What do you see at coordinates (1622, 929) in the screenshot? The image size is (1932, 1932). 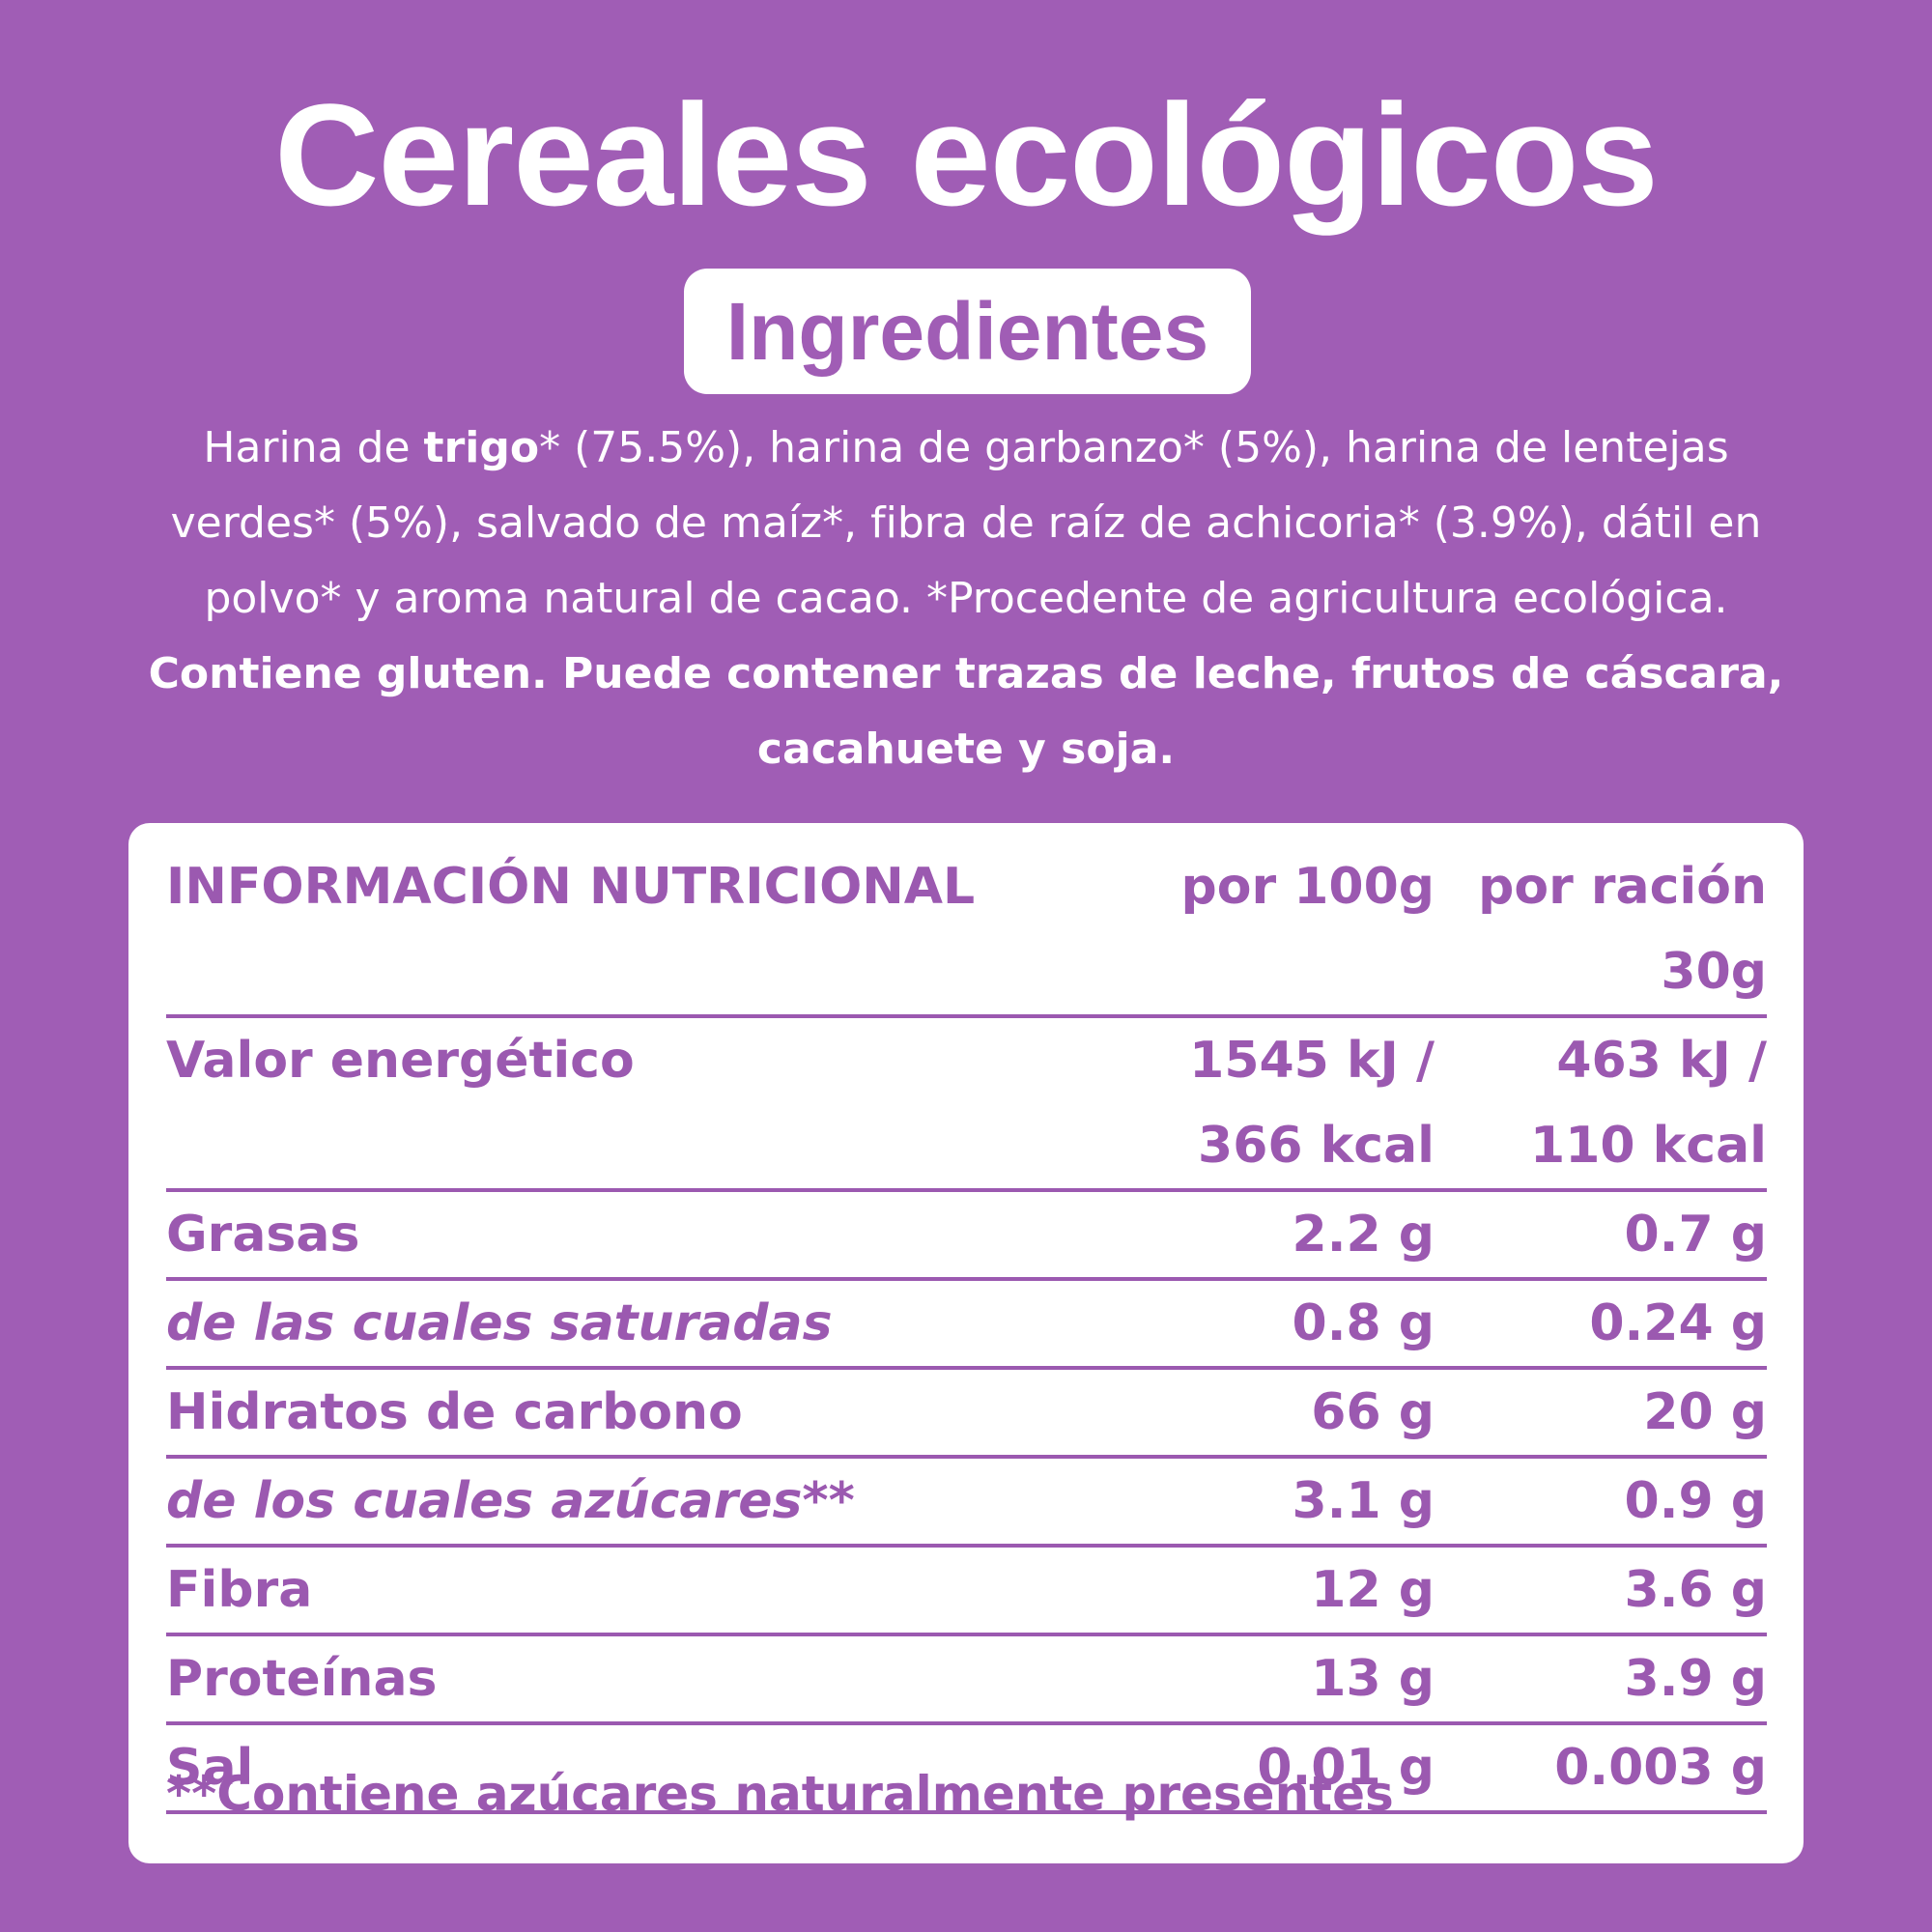 I see `header-cell: por ración 30g` at bounding box center [1622, 929].